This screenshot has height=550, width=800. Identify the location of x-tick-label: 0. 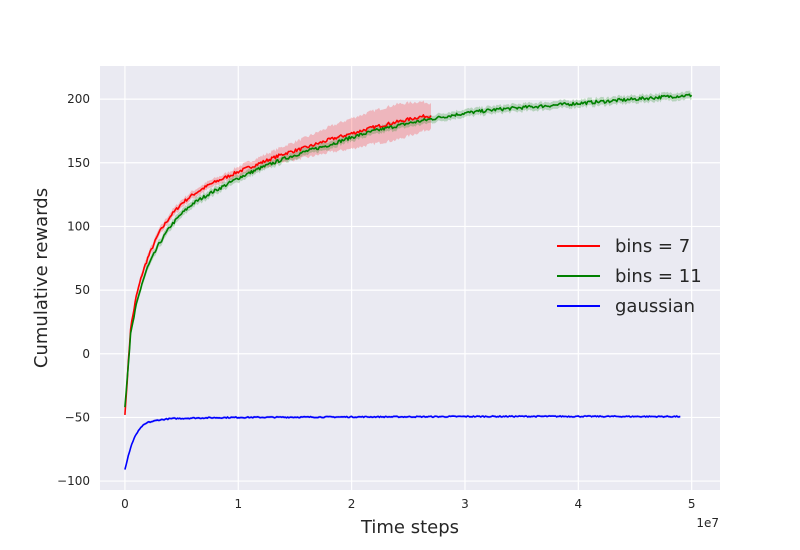
(125, 504).